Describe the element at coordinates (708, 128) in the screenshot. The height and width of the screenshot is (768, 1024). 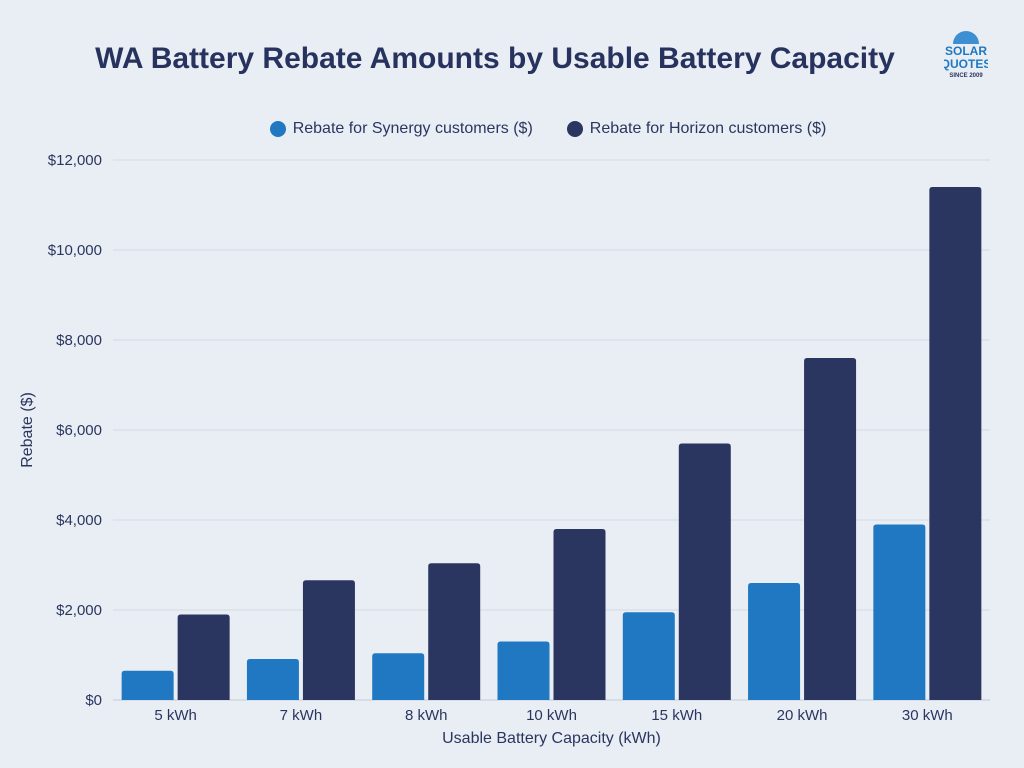
I see `legend-label-horizon: Rebate for Horizon customers ($)` at that location.